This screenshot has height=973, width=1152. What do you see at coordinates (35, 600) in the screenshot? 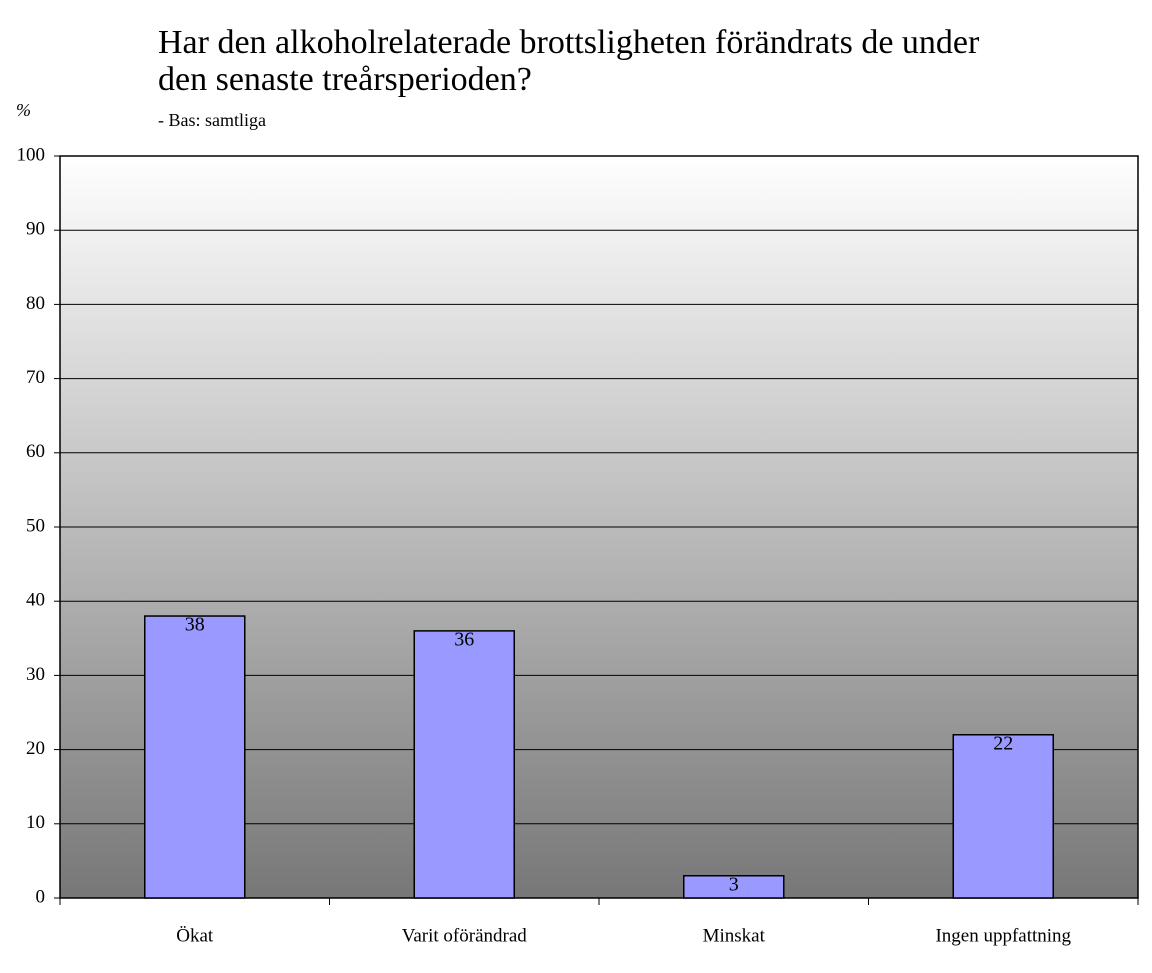
I see `y-tick-label: 40` at bounding box center [35, 600].